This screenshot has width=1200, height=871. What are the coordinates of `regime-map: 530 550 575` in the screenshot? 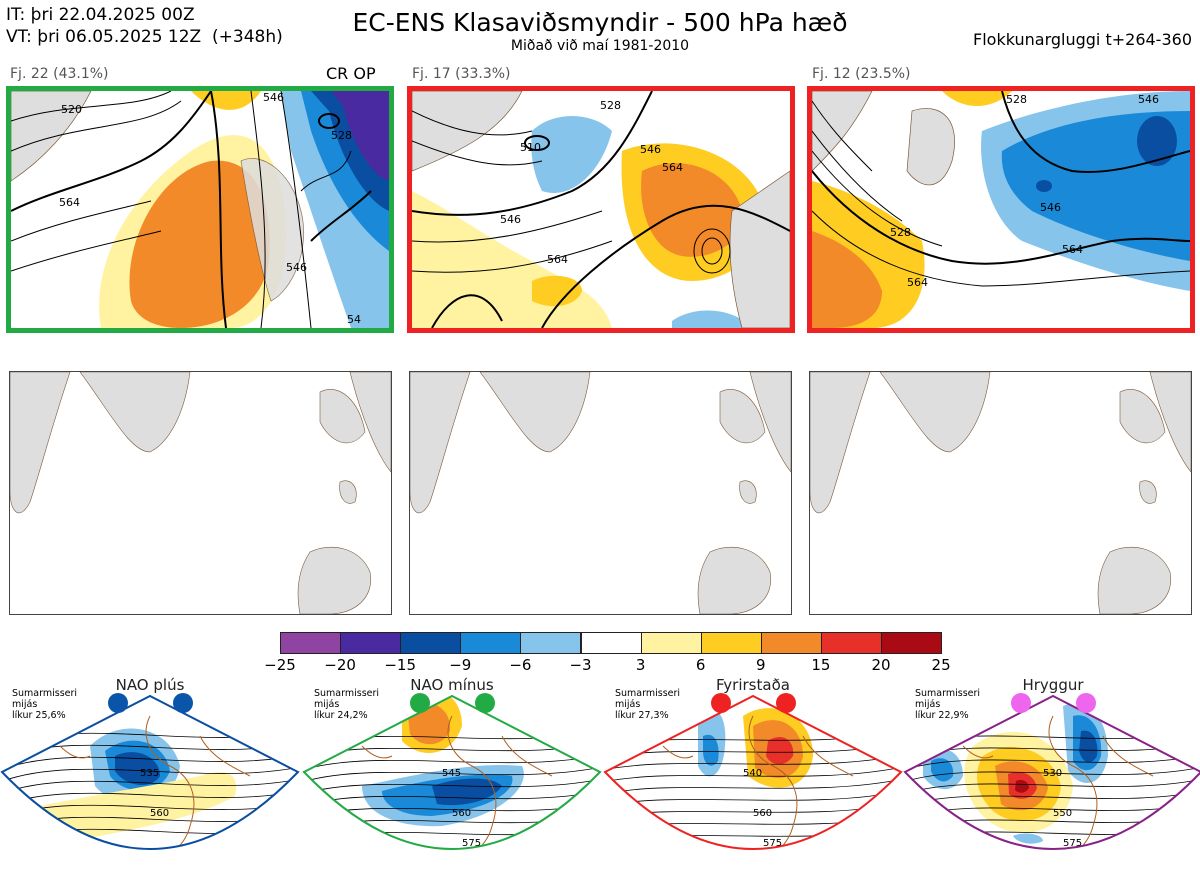 It's located at (1051, 771).